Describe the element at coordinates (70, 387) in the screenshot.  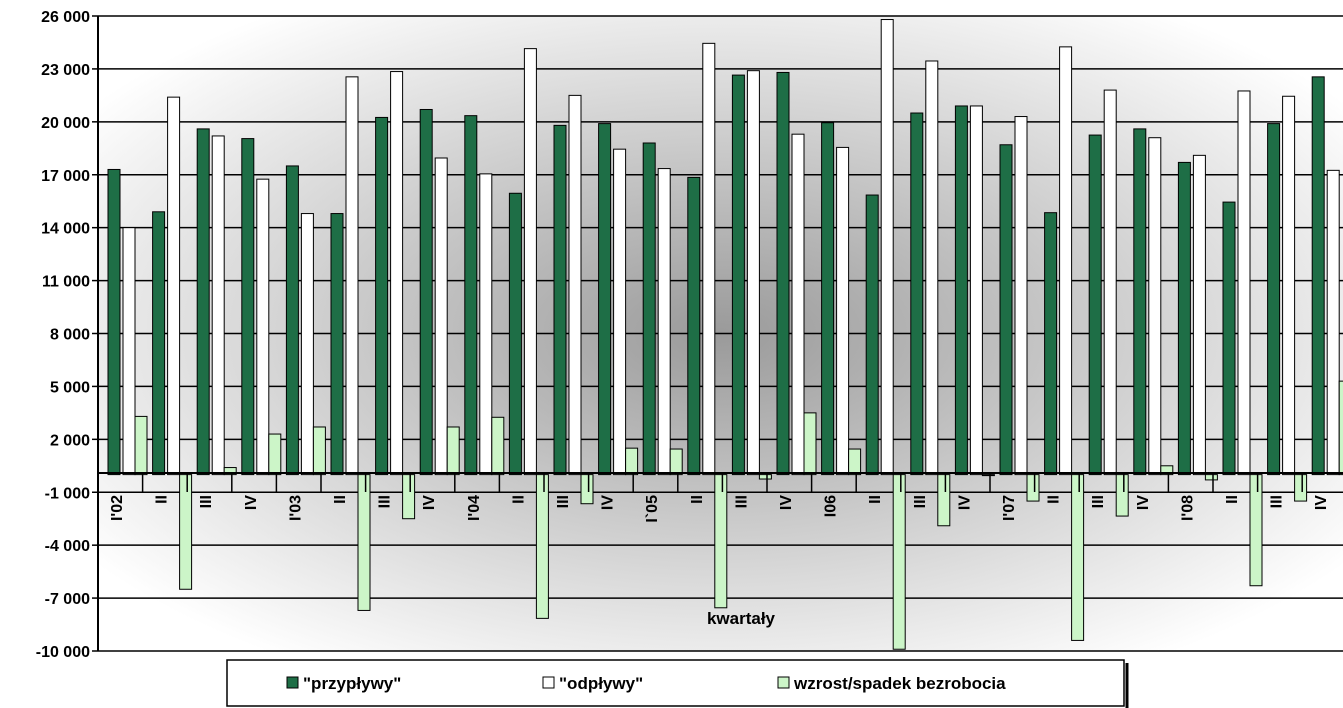
I see `y-tick-label: 5 000` at that location.